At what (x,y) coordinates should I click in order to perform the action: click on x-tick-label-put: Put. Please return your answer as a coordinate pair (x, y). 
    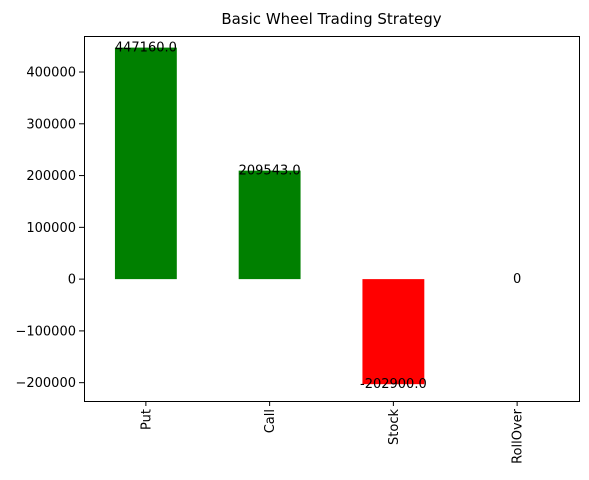
    Looking at the image, I should click on (146, 419).